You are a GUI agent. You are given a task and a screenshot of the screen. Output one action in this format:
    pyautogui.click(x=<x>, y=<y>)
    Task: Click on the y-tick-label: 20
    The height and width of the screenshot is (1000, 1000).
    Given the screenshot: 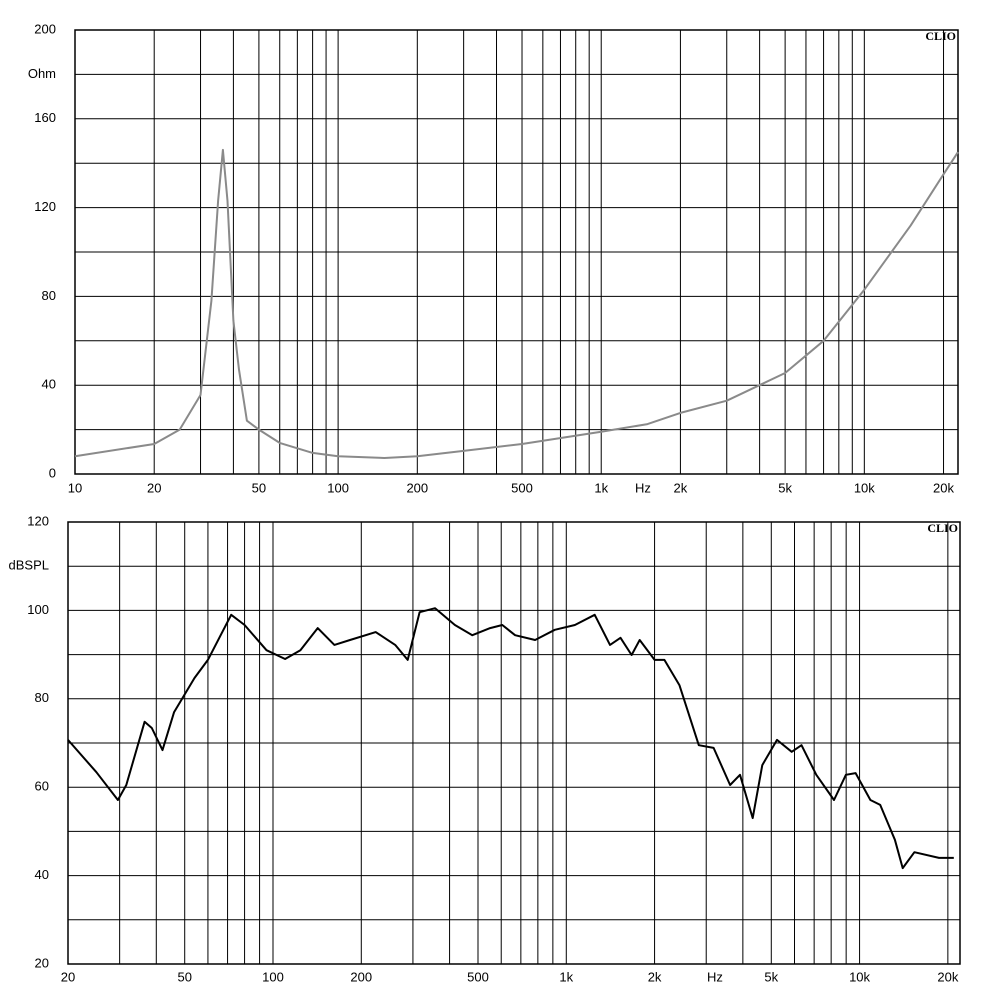 What is the action you would take?
    pyautogui.click(x=42, y=962)
    